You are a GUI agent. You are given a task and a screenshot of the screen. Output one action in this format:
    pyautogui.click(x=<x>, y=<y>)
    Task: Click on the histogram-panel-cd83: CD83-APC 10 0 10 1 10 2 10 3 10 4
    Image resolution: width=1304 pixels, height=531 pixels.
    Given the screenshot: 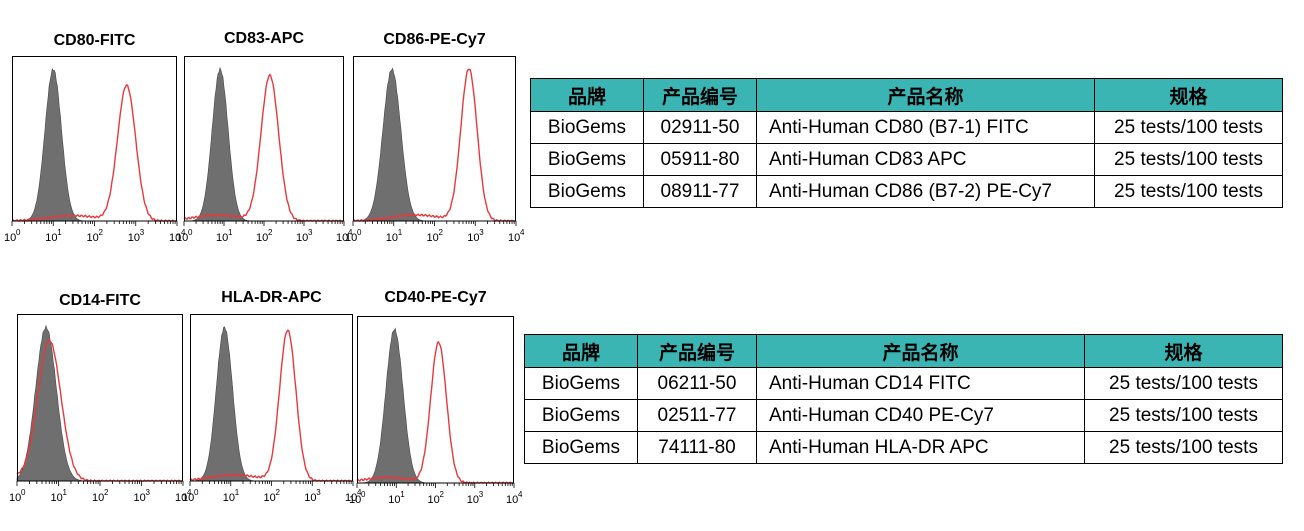 What is the action you would take?
    pyautogui.click(x=264, y=138)
    